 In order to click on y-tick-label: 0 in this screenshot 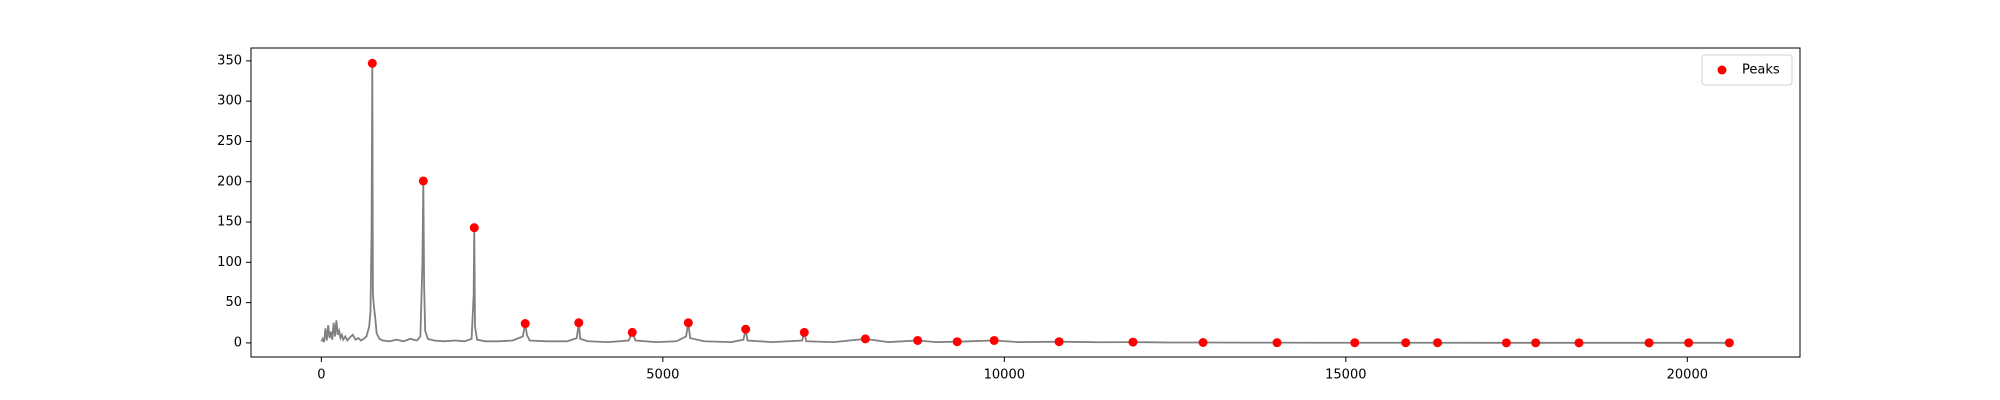, I will do `click(238, 342)`.